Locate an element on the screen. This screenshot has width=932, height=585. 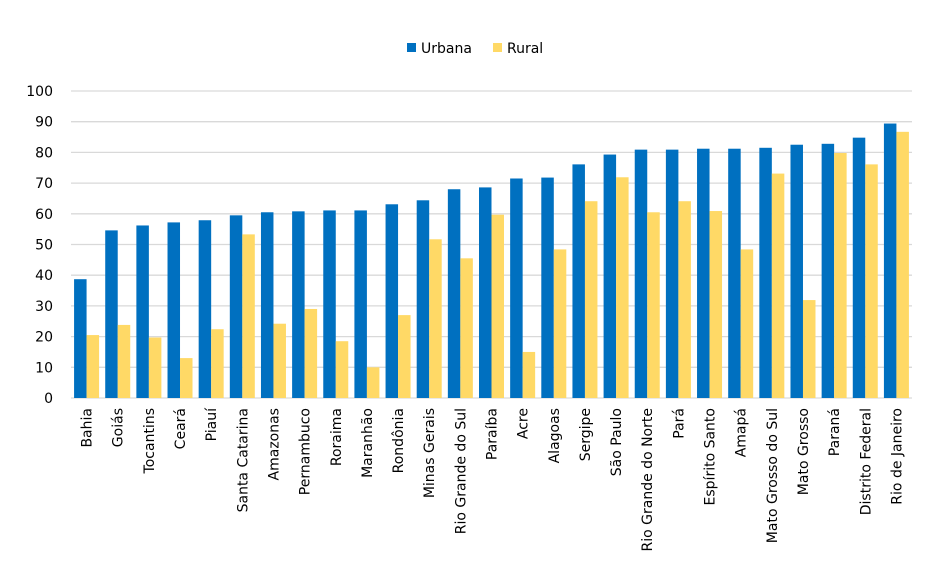
y-tick-label: 20 is located at coordinates (44, 338).